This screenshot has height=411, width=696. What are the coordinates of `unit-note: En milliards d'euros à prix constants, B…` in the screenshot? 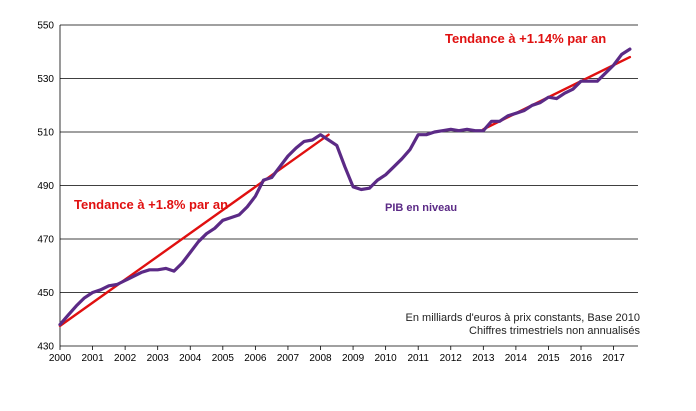 It's located at (523, 318).